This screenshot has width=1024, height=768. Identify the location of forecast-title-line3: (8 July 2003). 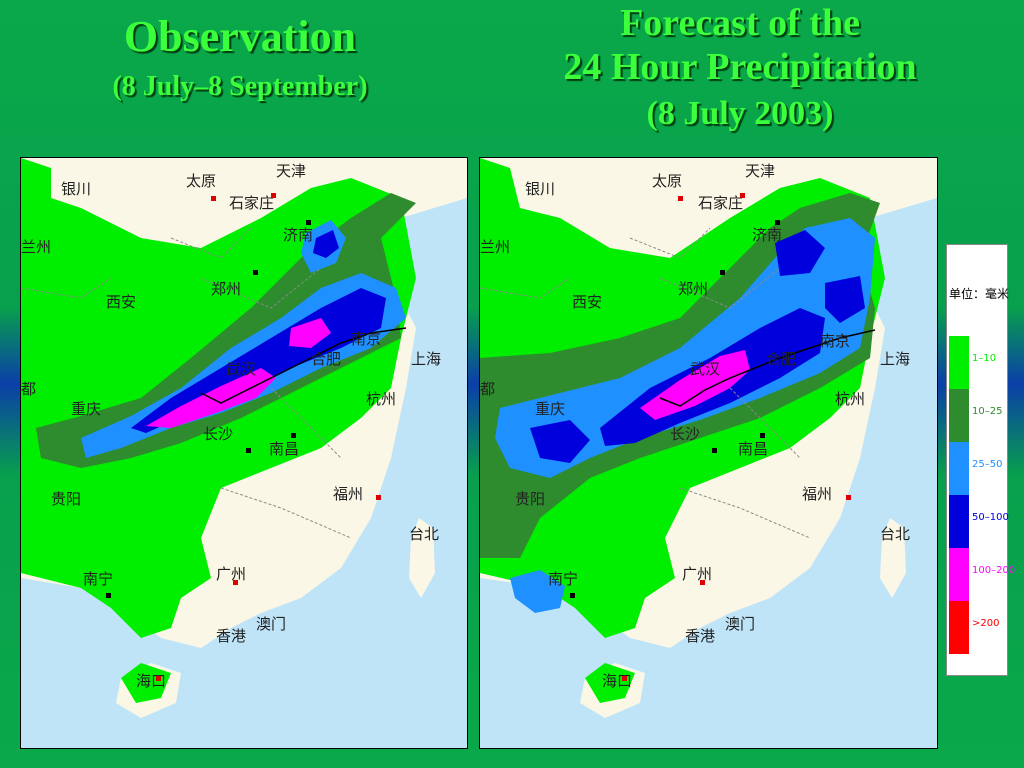
(740, 113).